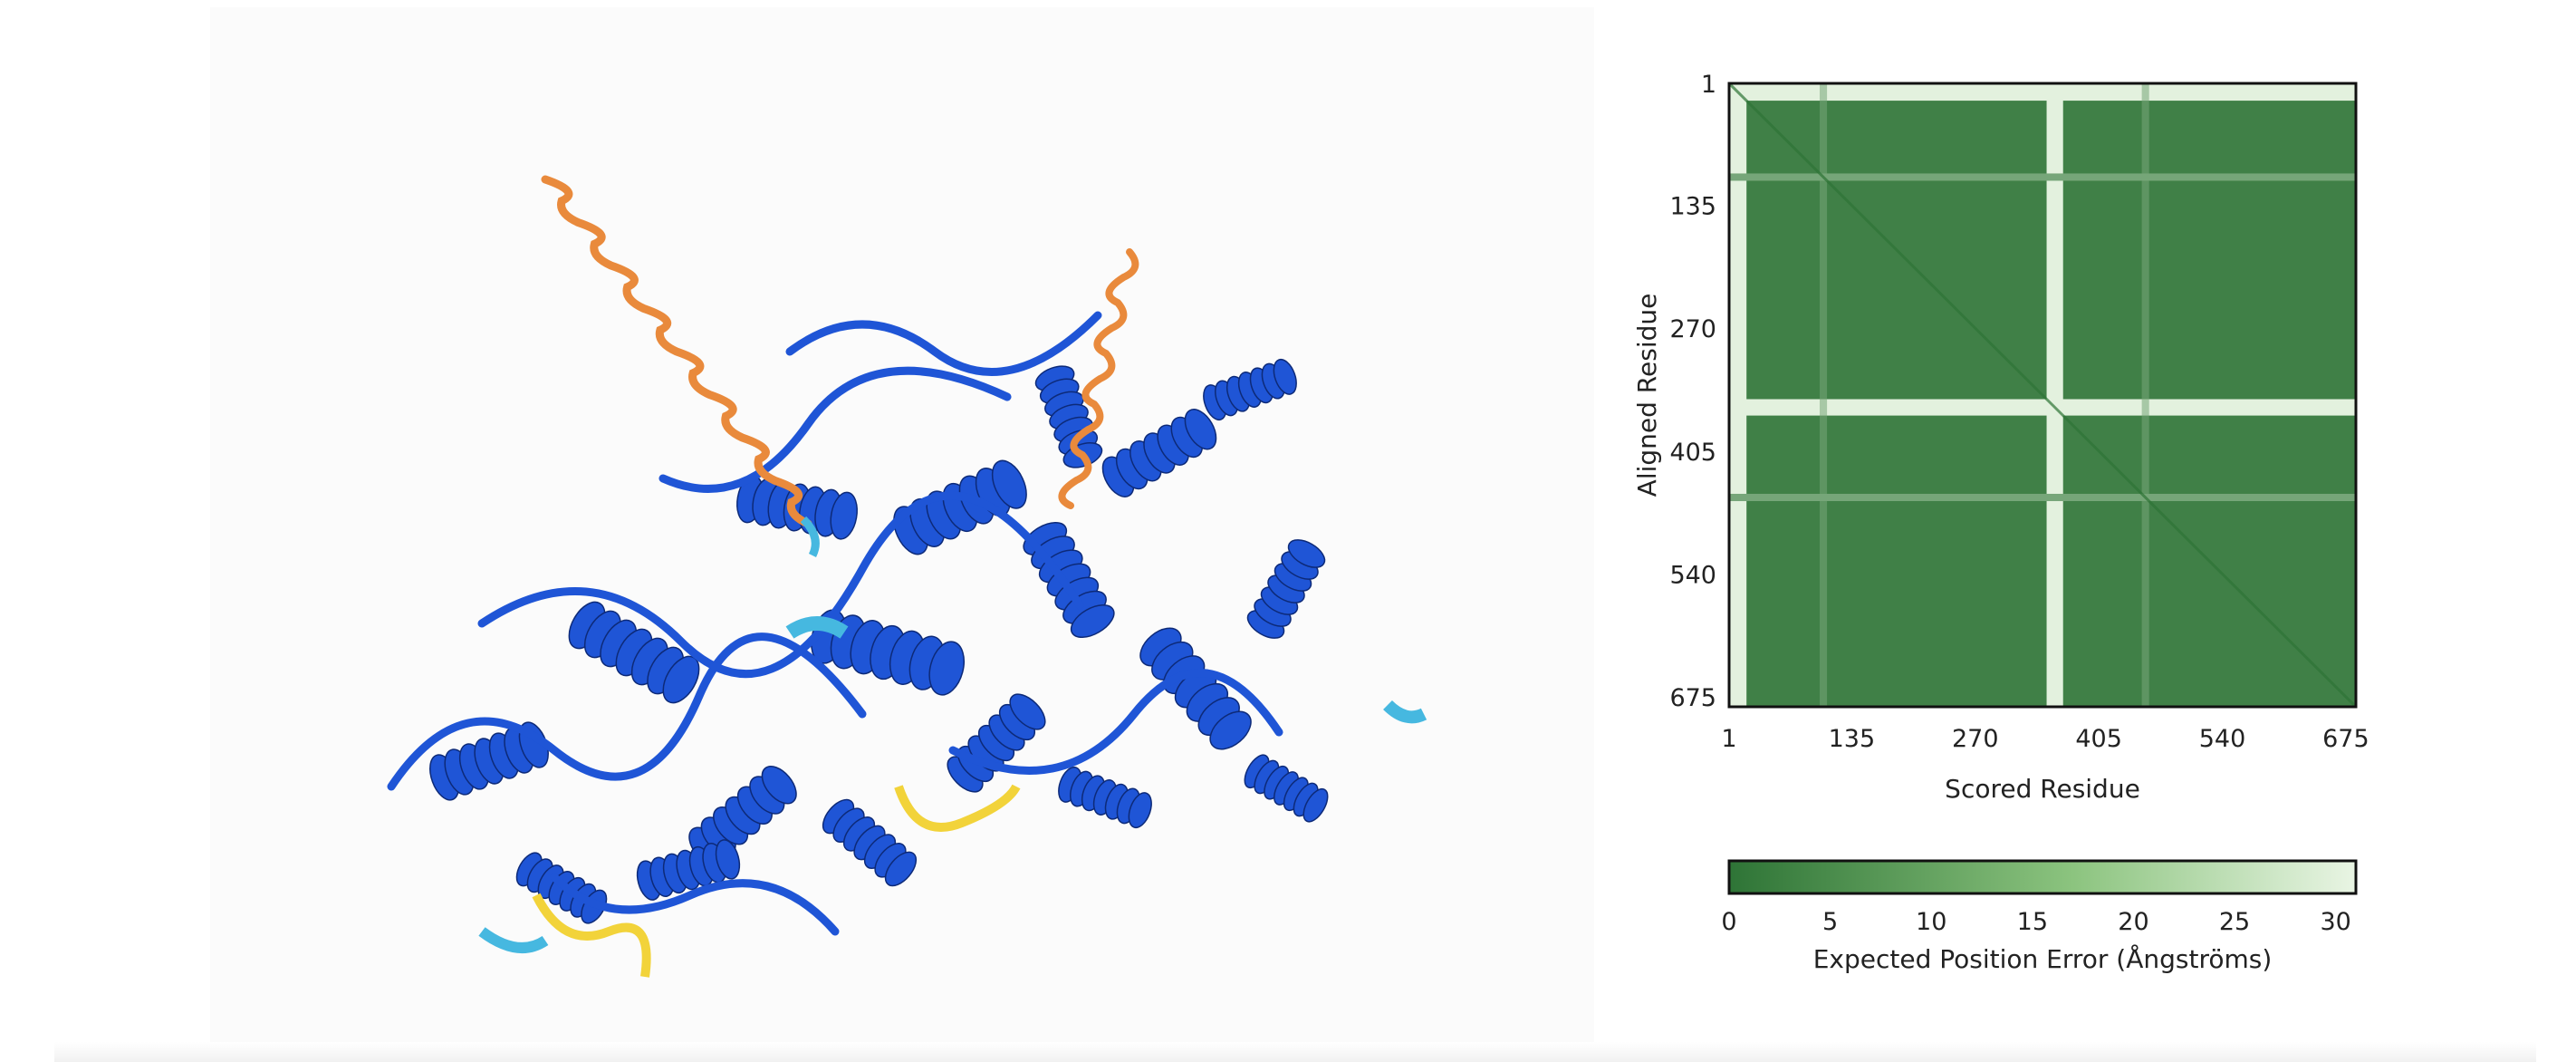 The image size is (2576, 1062). What do you see at coordinates (2032, 922) in the screenshot?
I see `colorbar-tick-label: 15` at bounding box center [2032, 922].